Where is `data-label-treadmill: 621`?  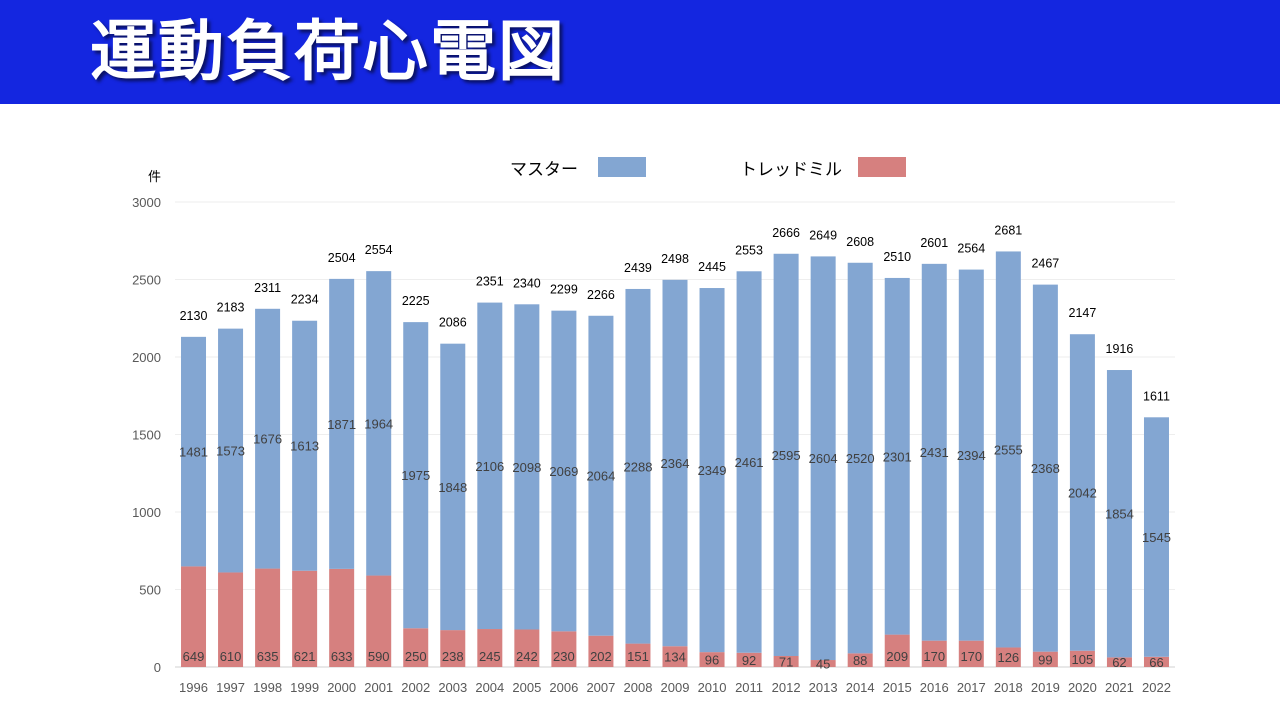 data-label-treadmill: 621 is located at coordinates (305, 656).